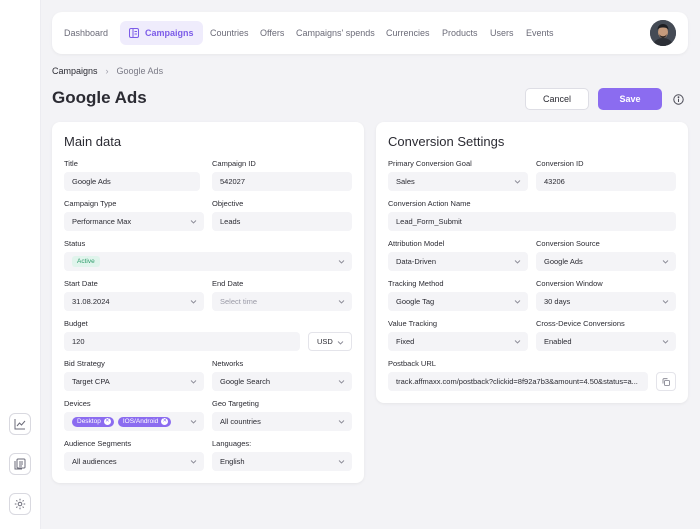 This screenshot has height=529, width=700. I want to click on audience-label: Audience Segments, so click(98, 443).